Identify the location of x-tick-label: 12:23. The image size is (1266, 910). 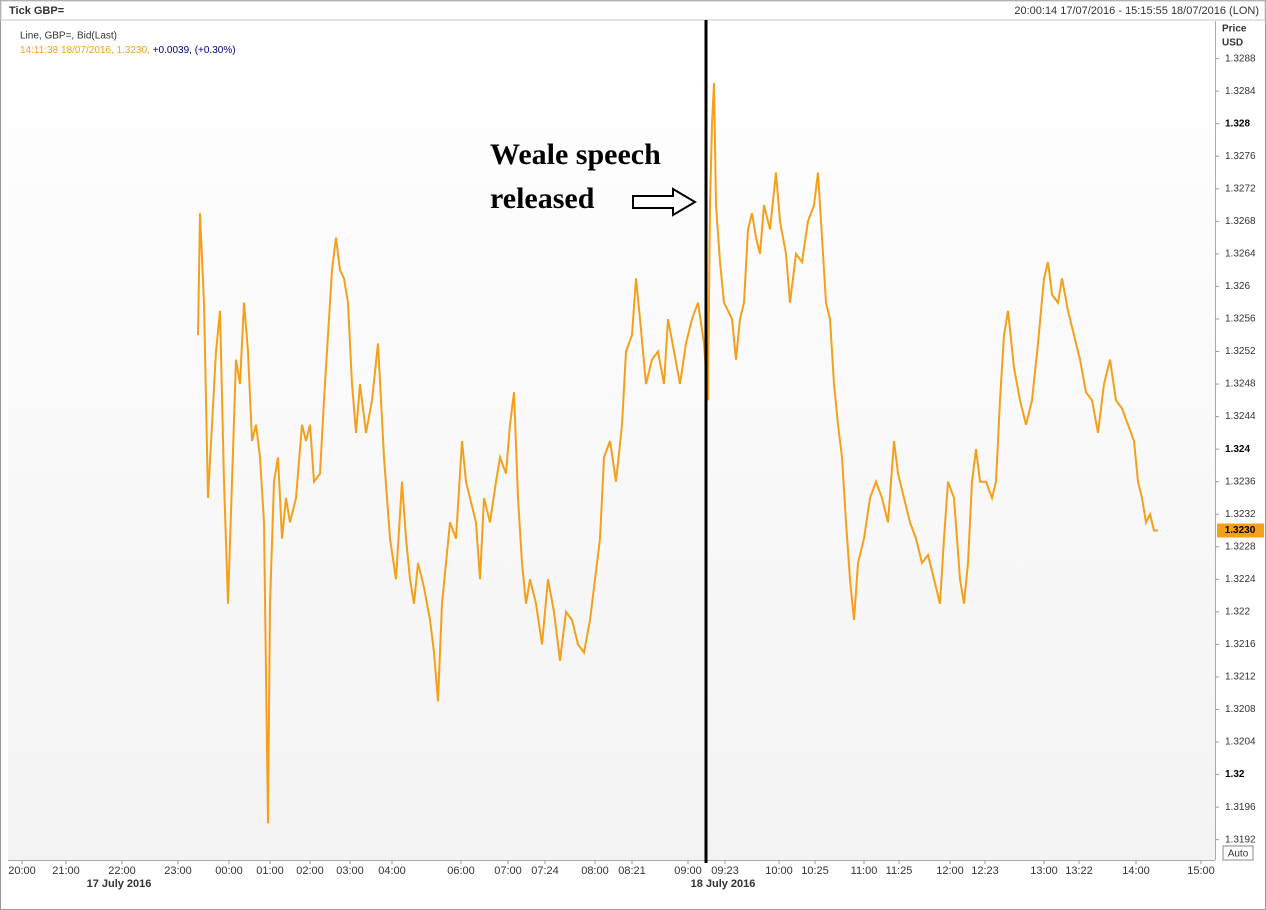
(985, 871).